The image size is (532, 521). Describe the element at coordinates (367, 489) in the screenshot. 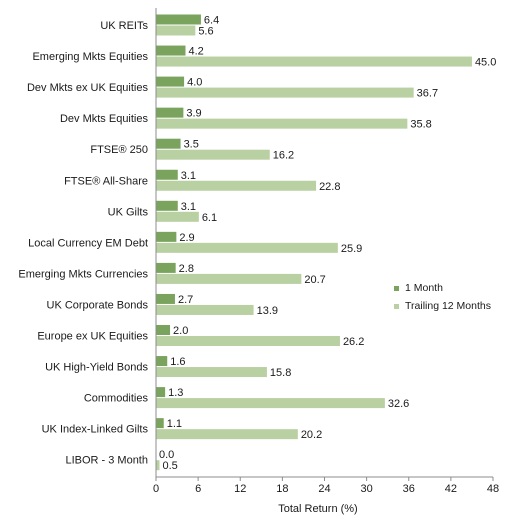

I see `x-tick-label: 30` at that location.